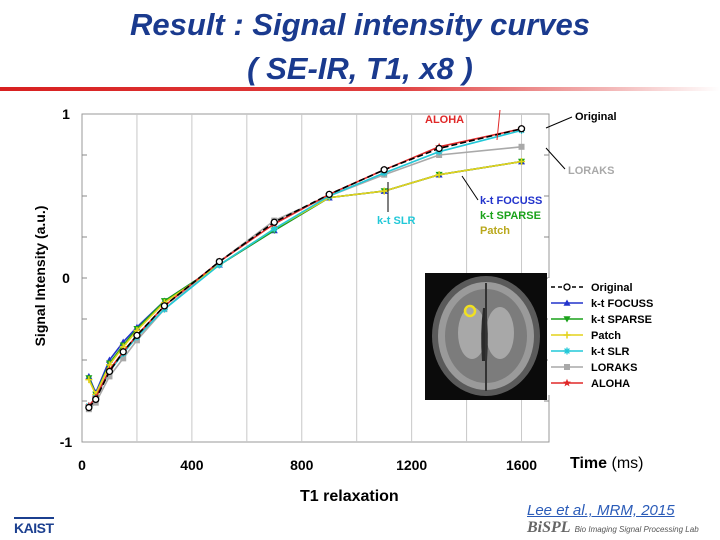  What do you see at coordinates (586, 336) in the screenshot?
I see `legend-item: Patch` at bounding box center [586, 336].